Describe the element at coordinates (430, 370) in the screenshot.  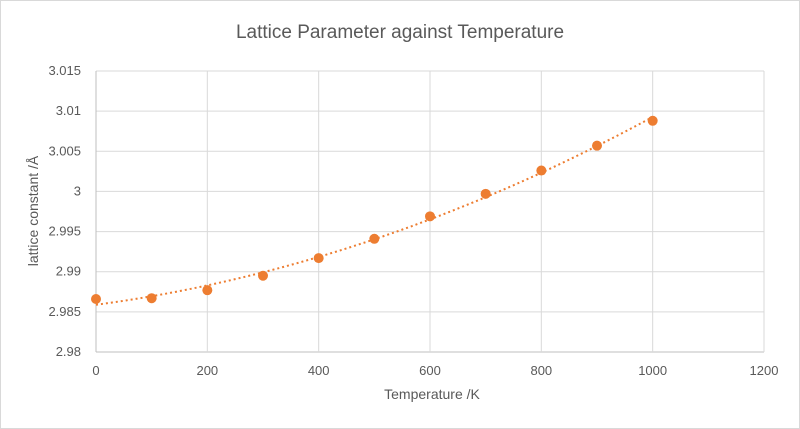
I see `x-tick-label: 600` at that location.